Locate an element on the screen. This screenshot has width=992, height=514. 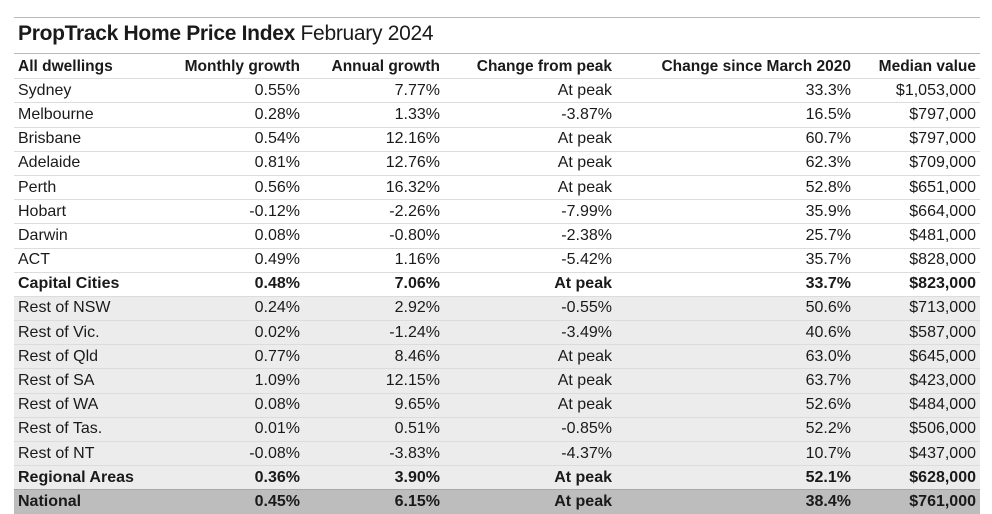
header-change-from-peak: Change from peak is located at coordinates (544, 66).